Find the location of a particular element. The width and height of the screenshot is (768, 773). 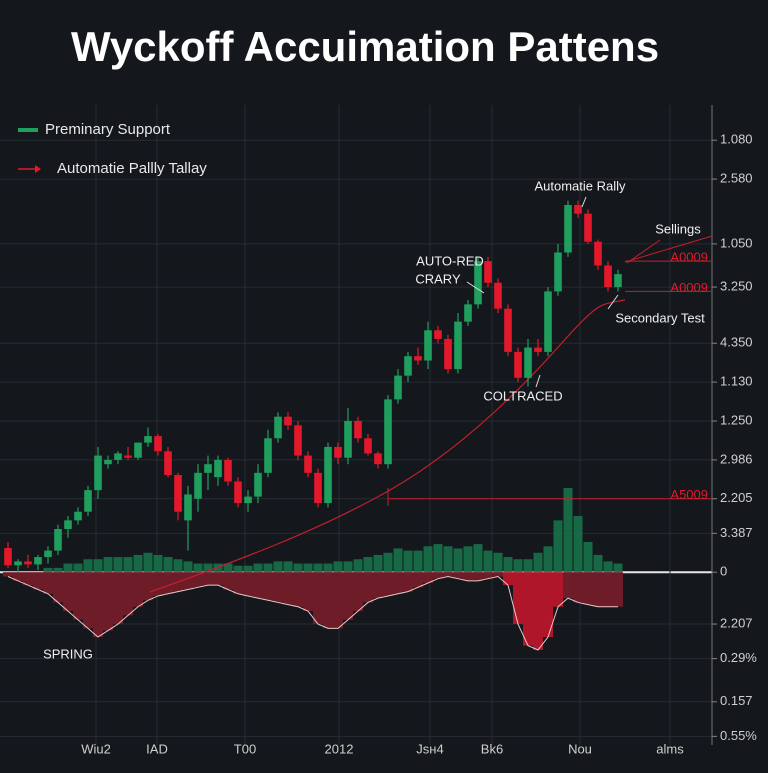

x-tick-label: 2012 is located at coordinates (339, 748).